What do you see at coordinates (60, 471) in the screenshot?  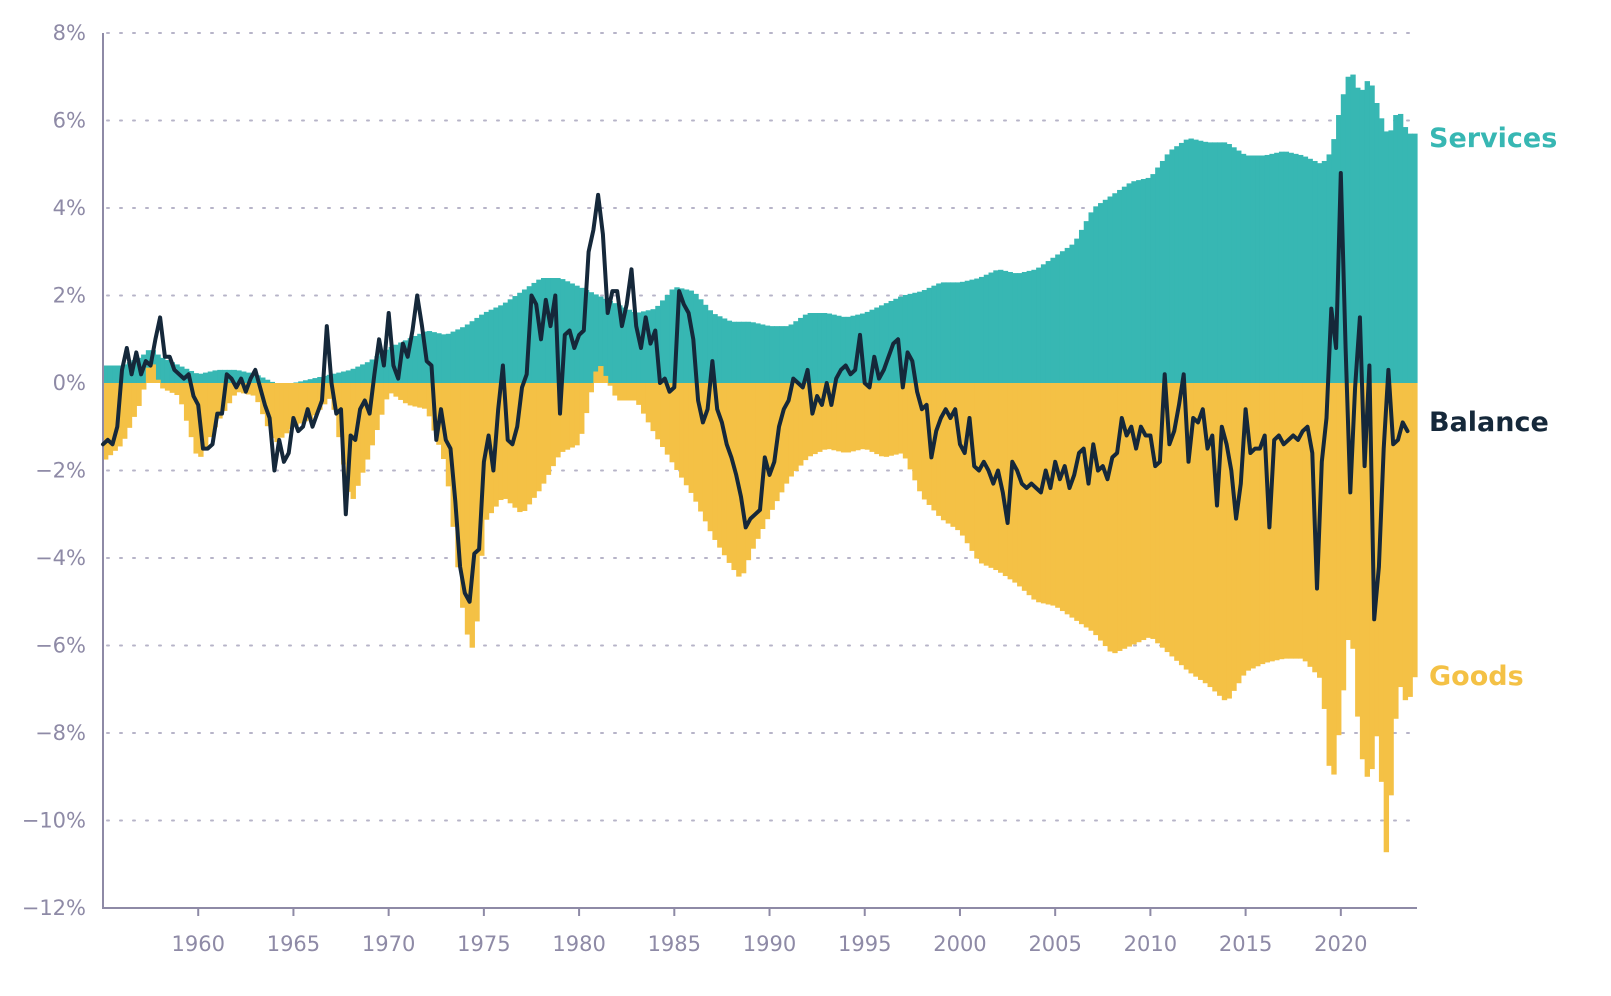 I see `y-tick-label: −2%` at bounding box center [60, 471].